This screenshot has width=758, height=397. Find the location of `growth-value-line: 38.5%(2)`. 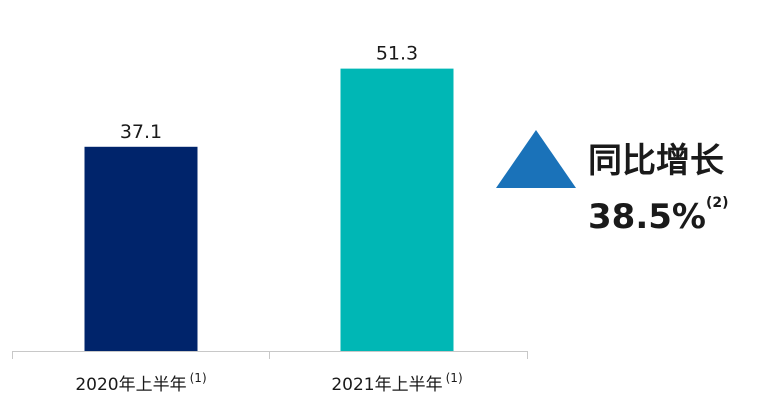

growth-value-line: 38.5%(2) is located at coordinates (658, 217).